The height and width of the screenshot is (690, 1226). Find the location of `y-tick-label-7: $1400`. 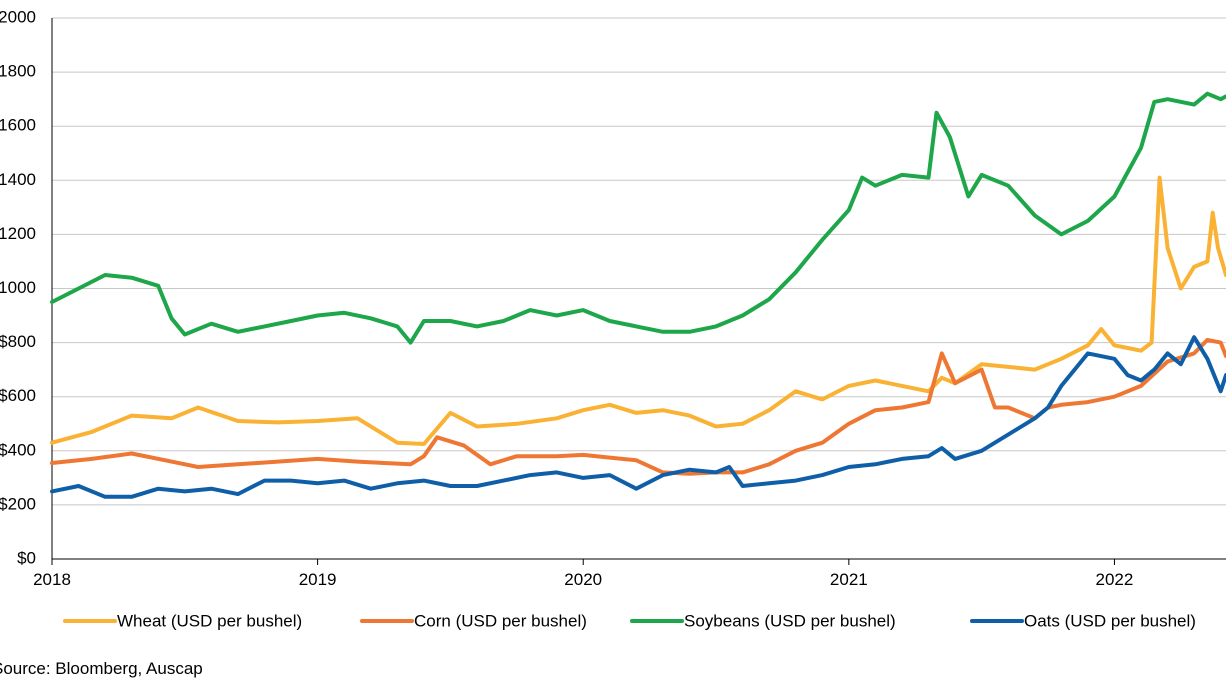

y-tick-label-7: $1400 is located at coordinates (18, 179).